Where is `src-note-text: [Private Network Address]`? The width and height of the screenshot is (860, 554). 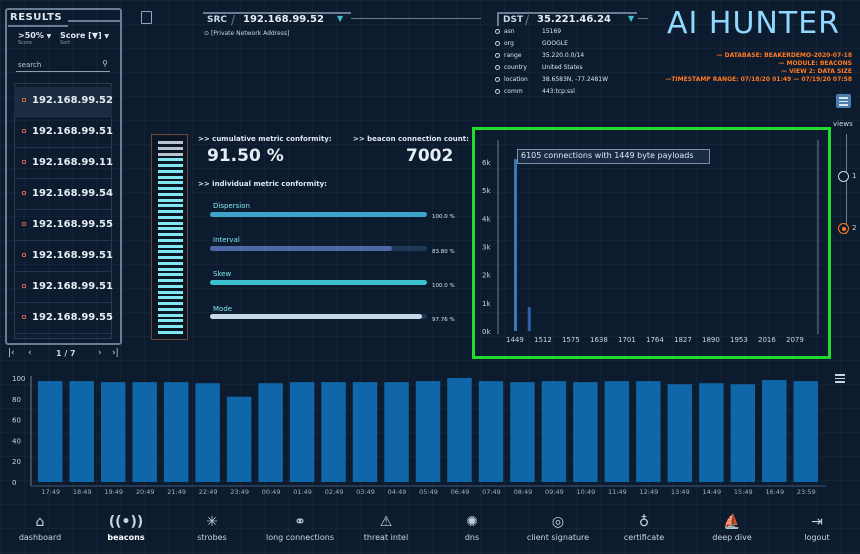
src-note-text: [Private Network Address] is located at coordinates (250, 33).